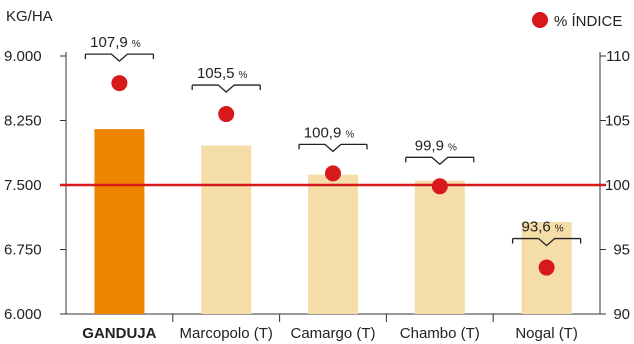 Image resolution: width=634 pixels, height=344 pixels. Describe the element at coordinates (588, 21) in the screenshot. I see `legend-label: % ÍNDICE` at that location.